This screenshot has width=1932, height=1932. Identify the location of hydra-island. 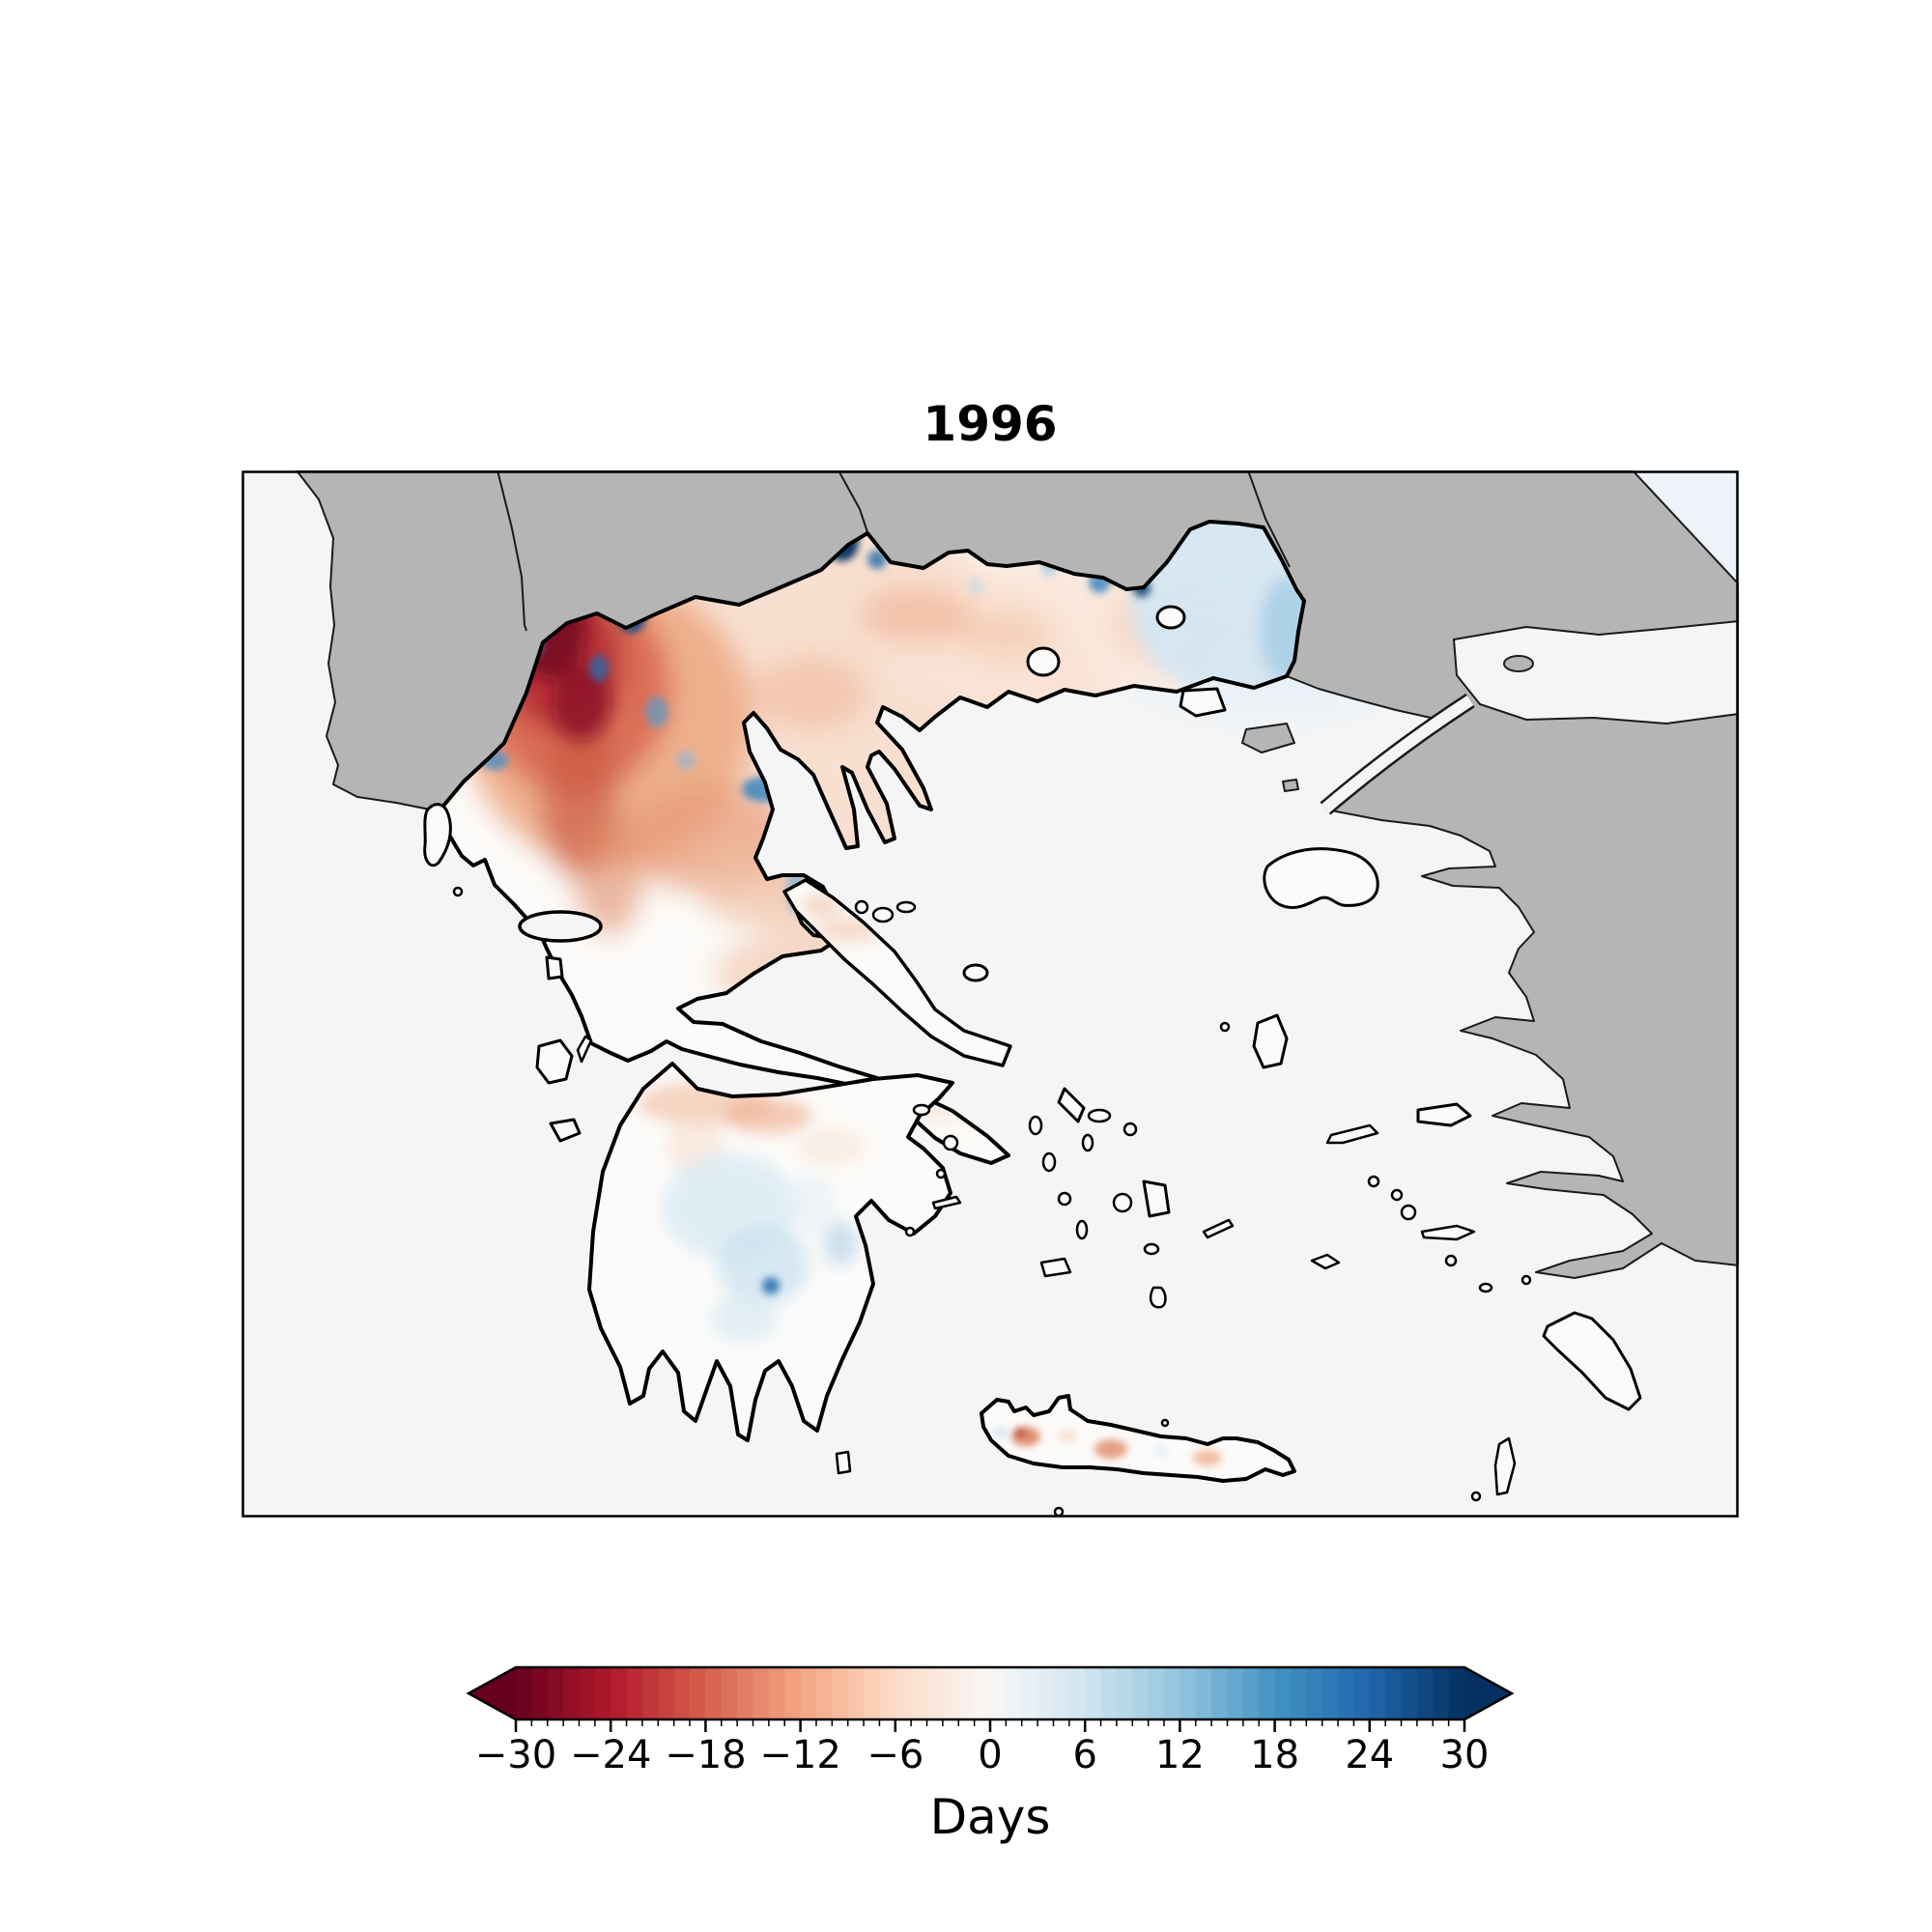
(946, 1202).